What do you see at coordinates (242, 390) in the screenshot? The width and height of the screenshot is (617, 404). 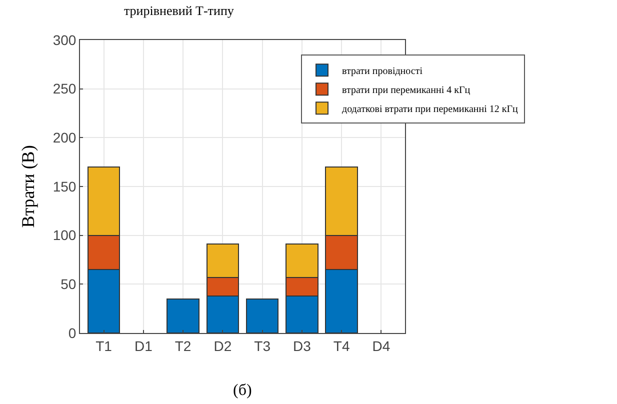 I see `text: (б)` at bounding box center [242, 390].